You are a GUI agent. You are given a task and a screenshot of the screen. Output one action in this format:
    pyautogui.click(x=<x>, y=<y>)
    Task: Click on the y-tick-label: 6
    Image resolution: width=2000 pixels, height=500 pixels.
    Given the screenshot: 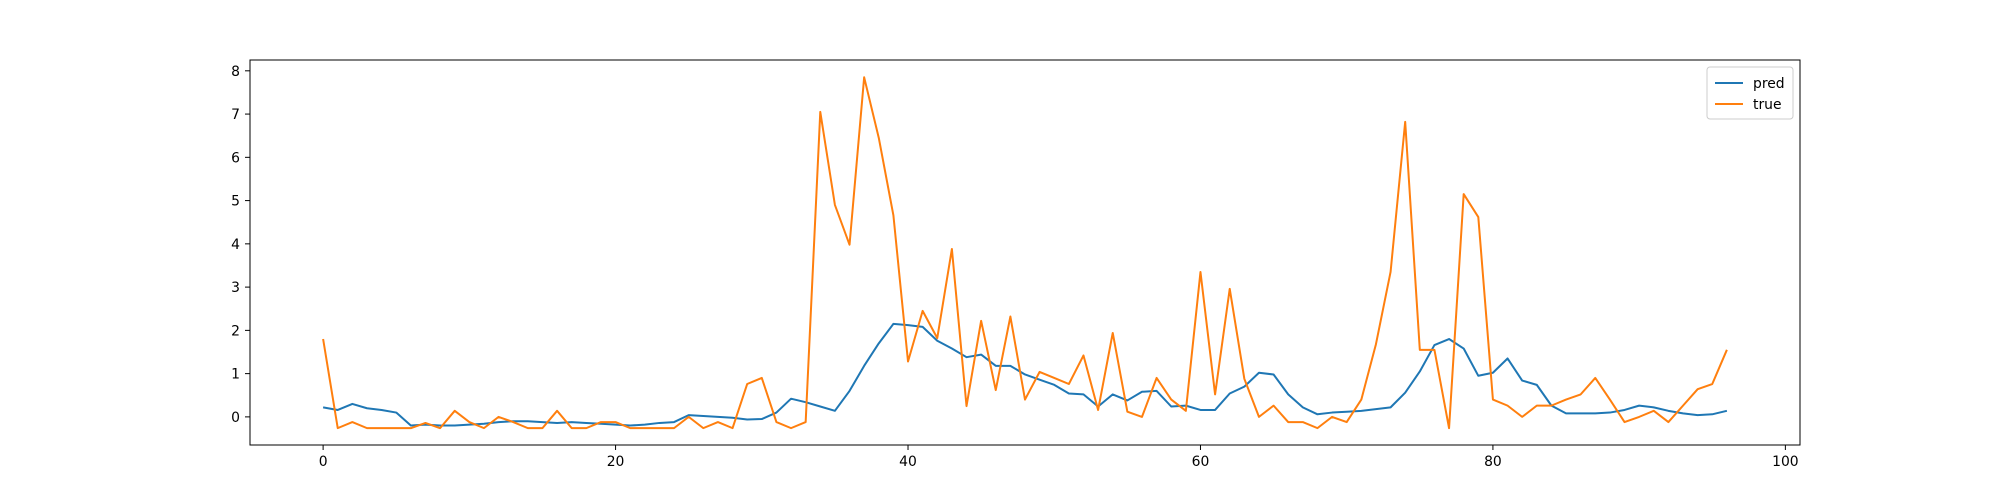 What is the action you would take?
    pyautogui.click(x=235, y=158)
    